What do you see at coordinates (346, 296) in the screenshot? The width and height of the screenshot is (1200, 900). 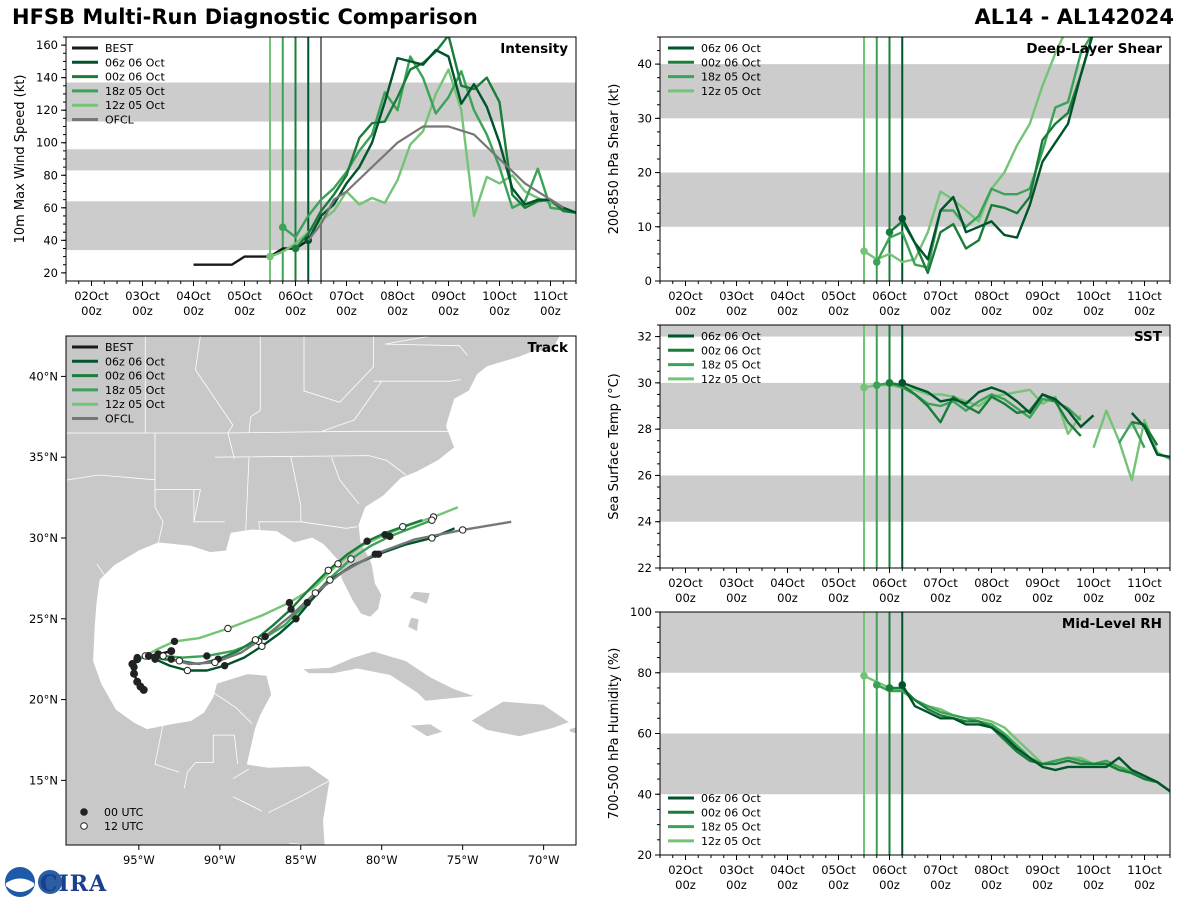 I see `x-tick-label: 07Oct` at bounding box center [346, 296].